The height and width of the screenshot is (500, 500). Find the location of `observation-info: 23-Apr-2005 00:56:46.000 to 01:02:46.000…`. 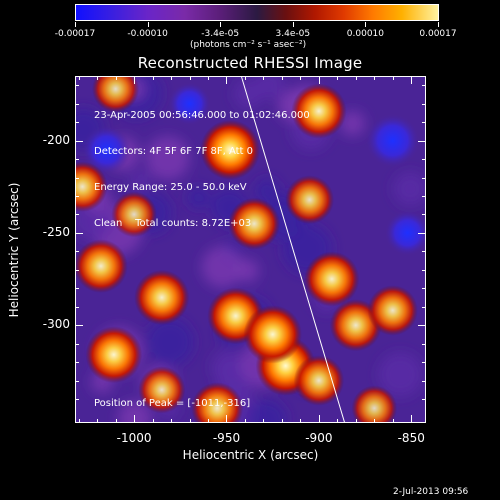

observation-info: 23-Apr-2005 00:56:46.000 to 01:02:46.000… is located at coordinates (202, 164).